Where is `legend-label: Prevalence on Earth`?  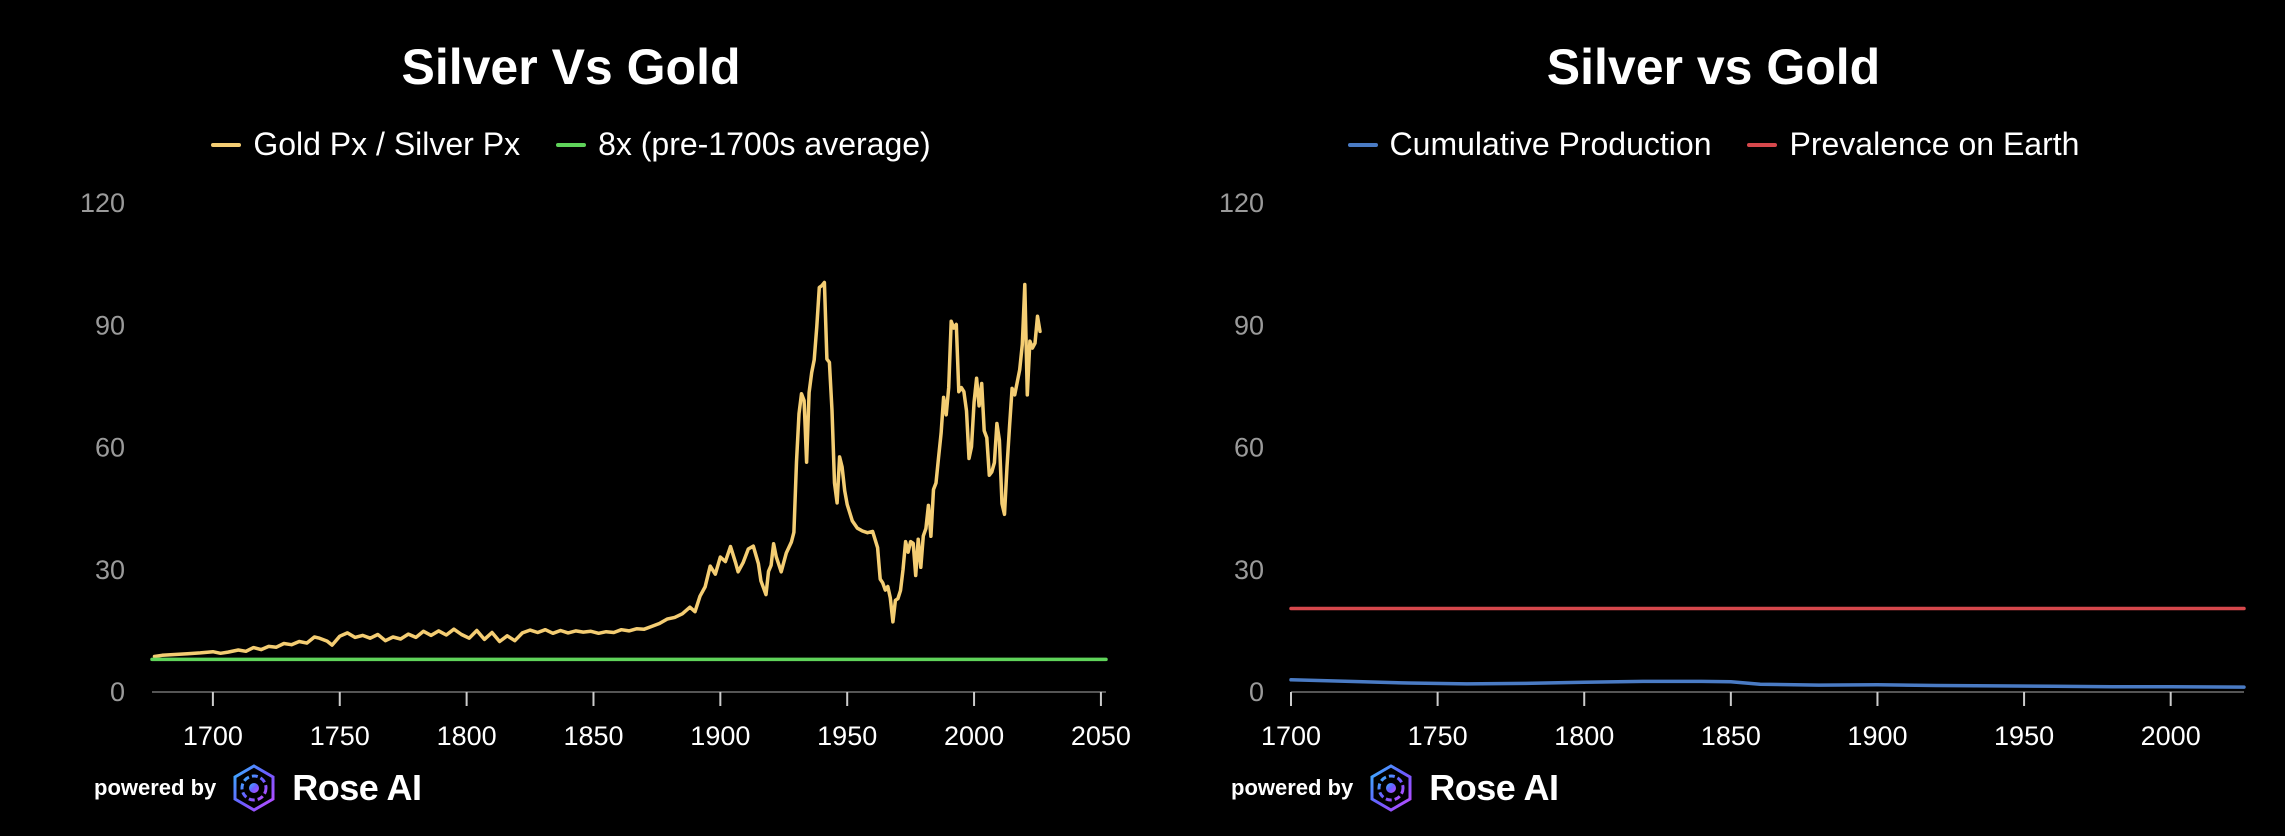 legend-label: Prevalence on Earth is located at coordinates (1934, 144).